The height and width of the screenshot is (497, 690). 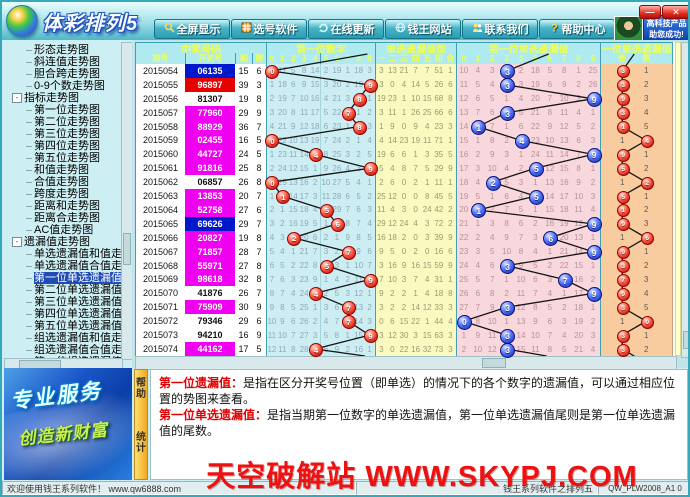 I want to click on sidebar-item-第四位单选遗漏值: 第四位单选遗漏值, so click(x=62, y=314).